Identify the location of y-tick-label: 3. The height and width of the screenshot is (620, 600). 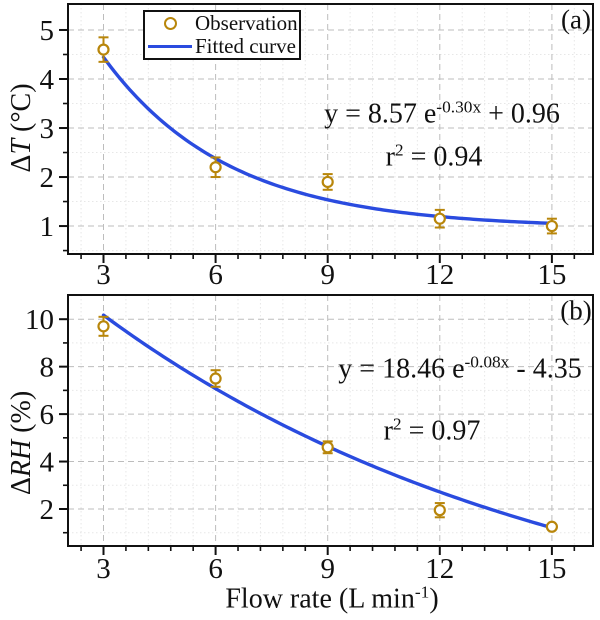
(47, 129).